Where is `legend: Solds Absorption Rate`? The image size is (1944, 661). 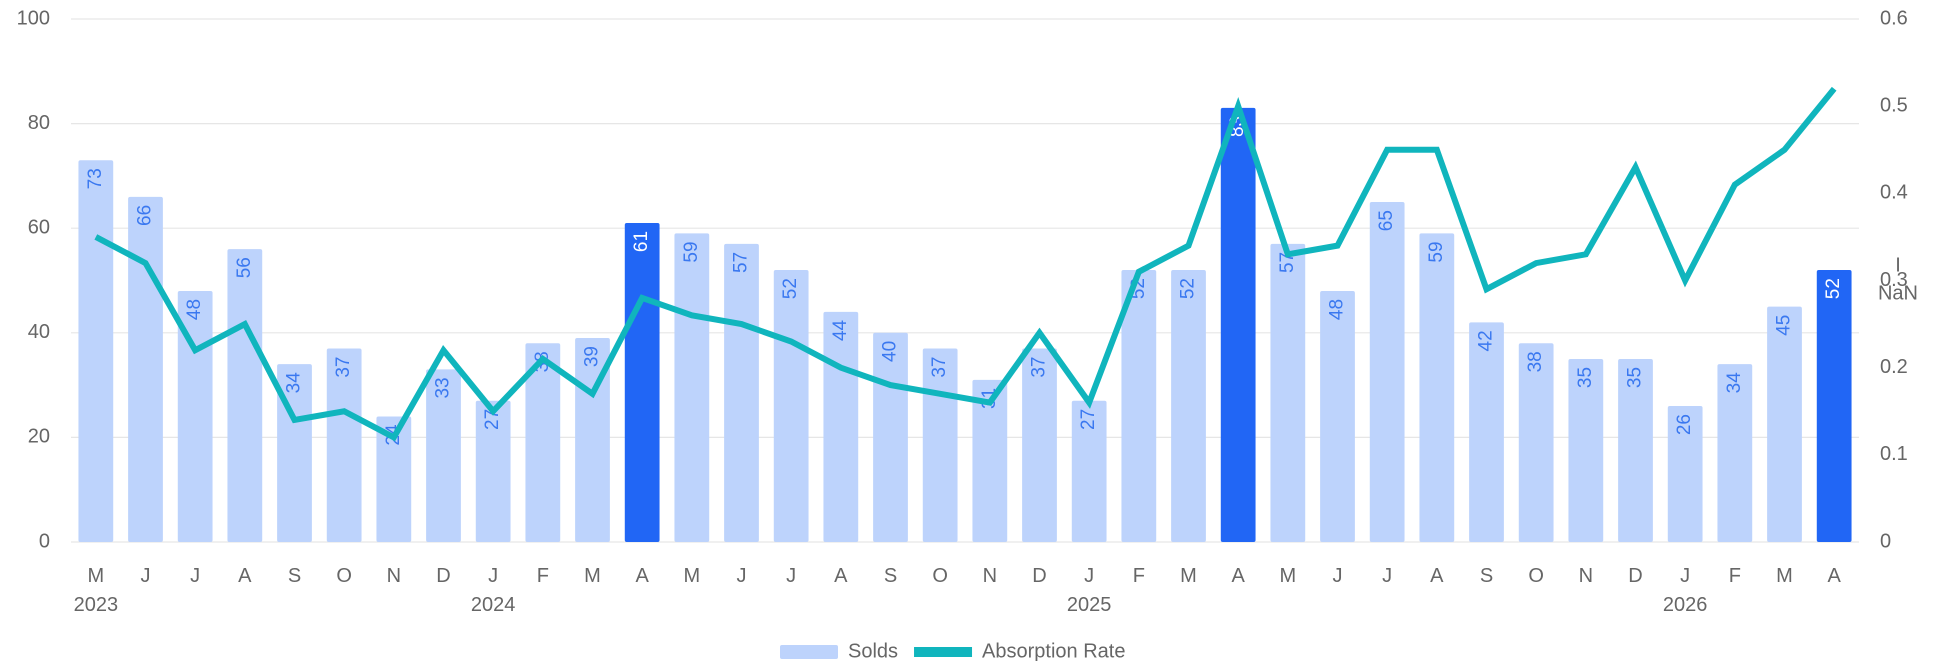
legend: Solds Absorption Rate is located at coordinates (952, 650).